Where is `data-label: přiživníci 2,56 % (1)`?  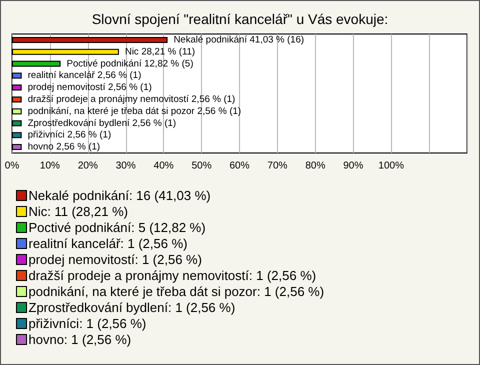
data-label: přiživníci 2,56 % (1) is located at coordinates (70, 135).